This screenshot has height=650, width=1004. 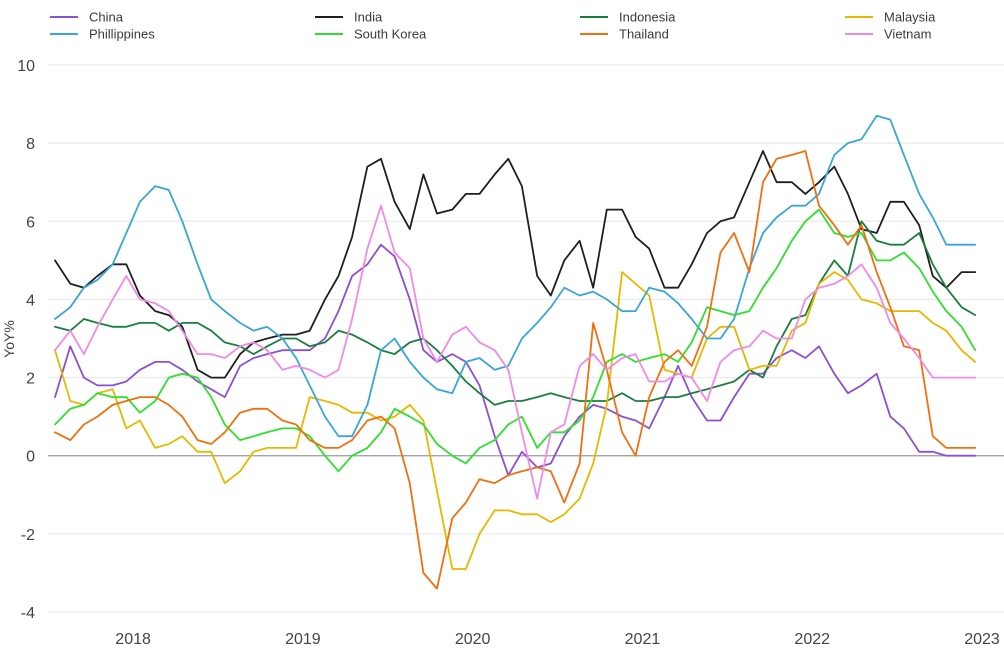 What do you see at coordinates (30, 379) in the screenshot?
I see `y-tick-label: 2` at bounding box center [30, 379].